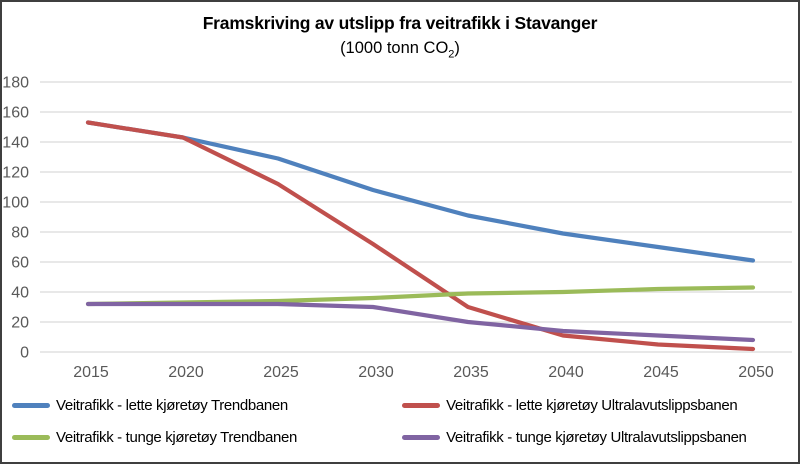 The image size is (800, 464). I want to click on chart-subtitle-close: ), so click(457, 48).